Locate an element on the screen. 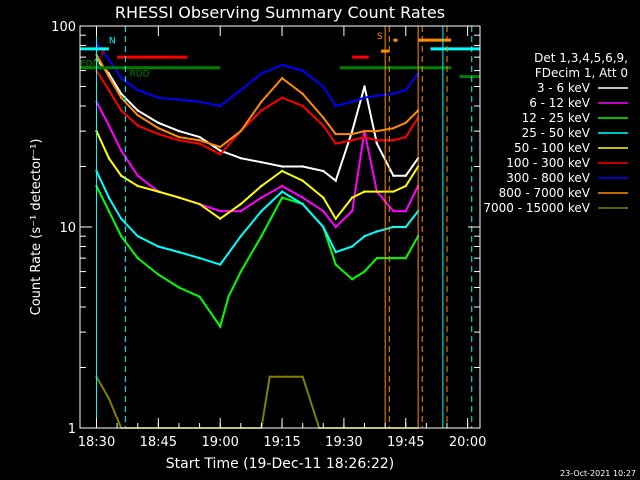 The image size is (640, 480). legend-label-5: 100 - 300 keV is located at coordinates (548, 163).